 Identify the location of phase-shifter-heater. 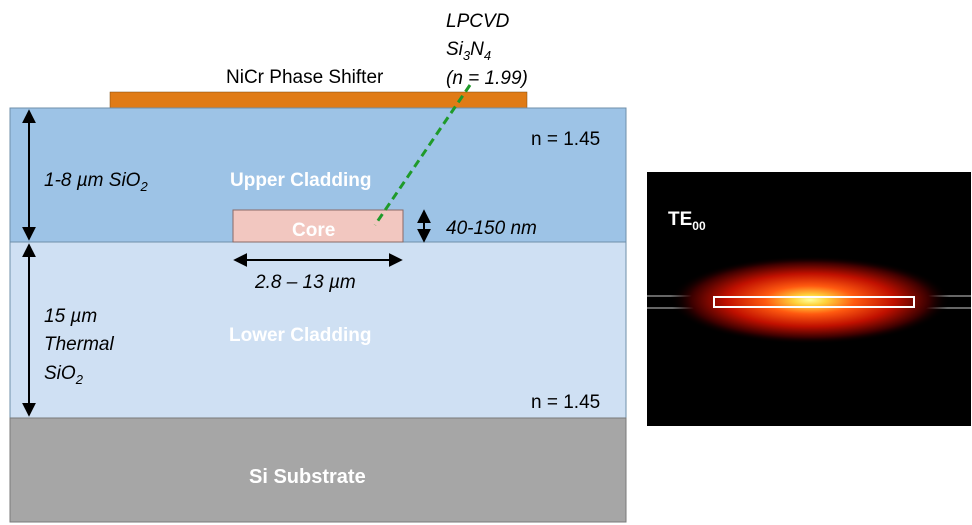
(318, 100).